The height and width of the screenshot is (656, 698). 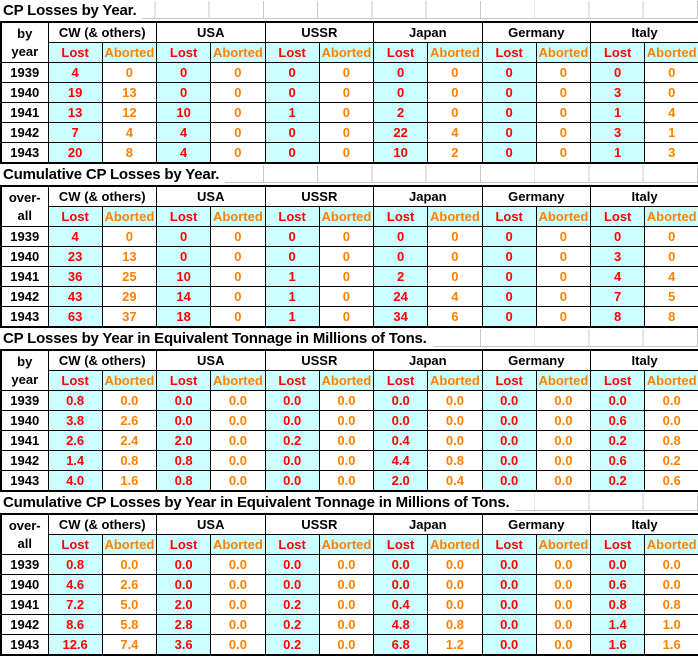 What do you see at coordinates (75, 604) in the screenshot?
I see `lost-value-cell: 7.2` at bounding box center [75, 604].